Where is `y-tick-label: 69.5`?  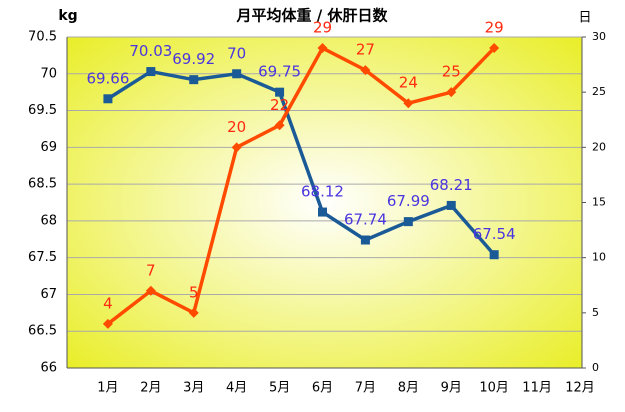
y-tick-label: 69.5 is located at coordinates (42, 110).